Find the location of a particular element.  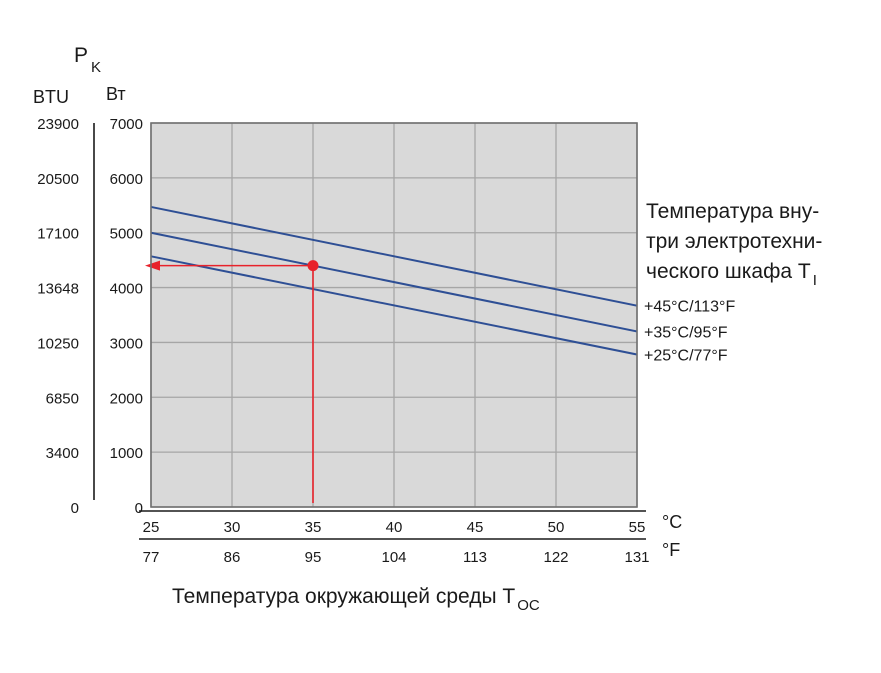

y-tick-label-btu: 3400 is located at coordinates (62, 453).